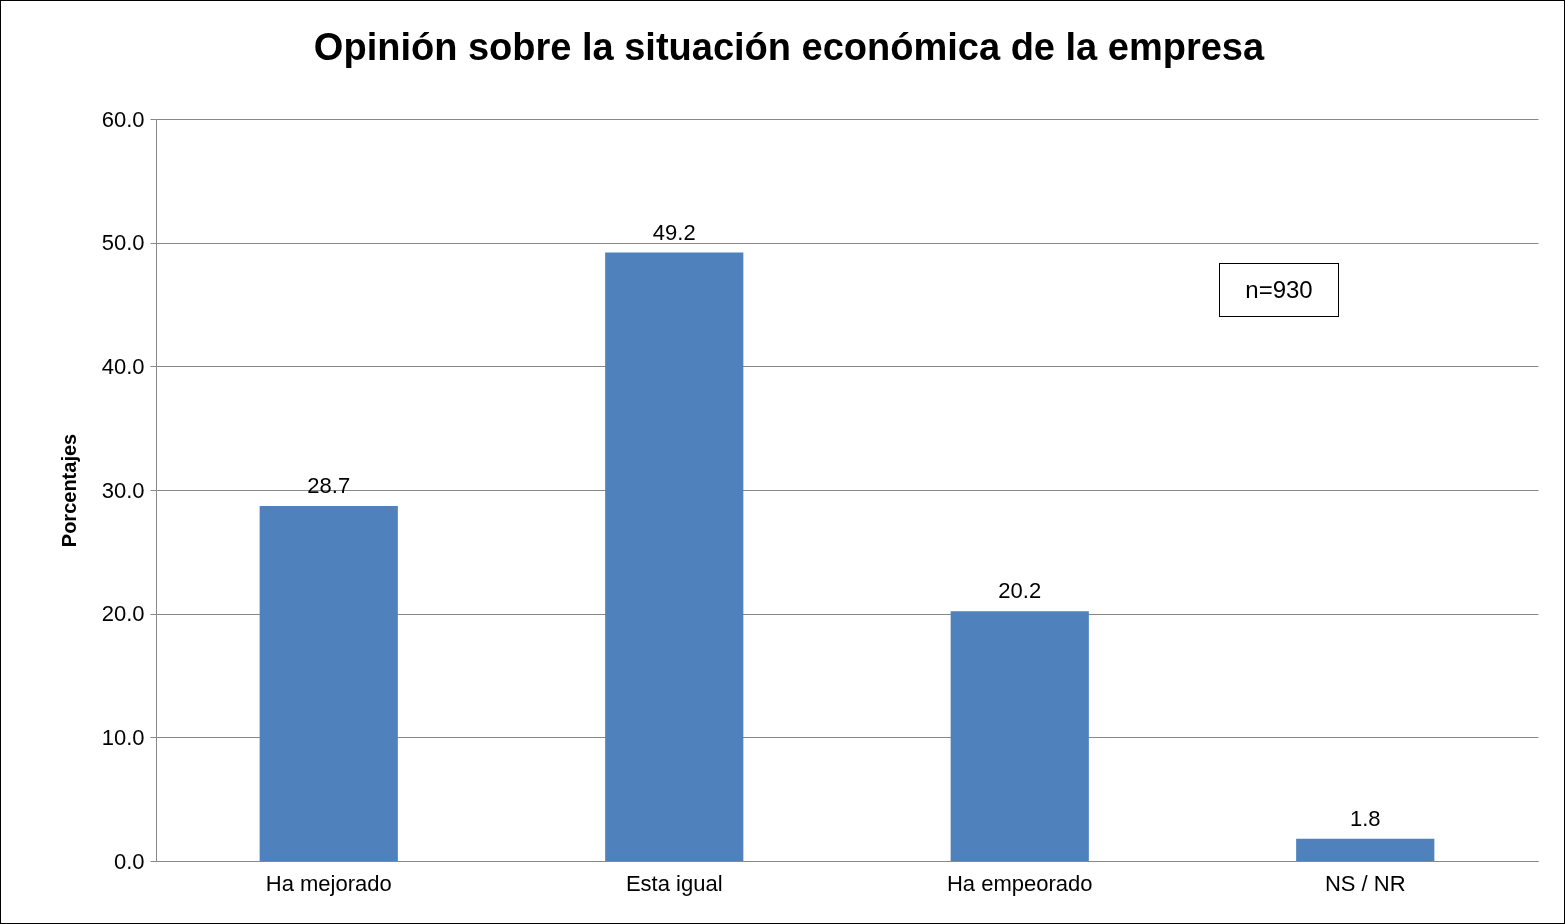 The image size is (1565, 924). I want to click on y-axis-title: Porcentajes, so click(68, 490).